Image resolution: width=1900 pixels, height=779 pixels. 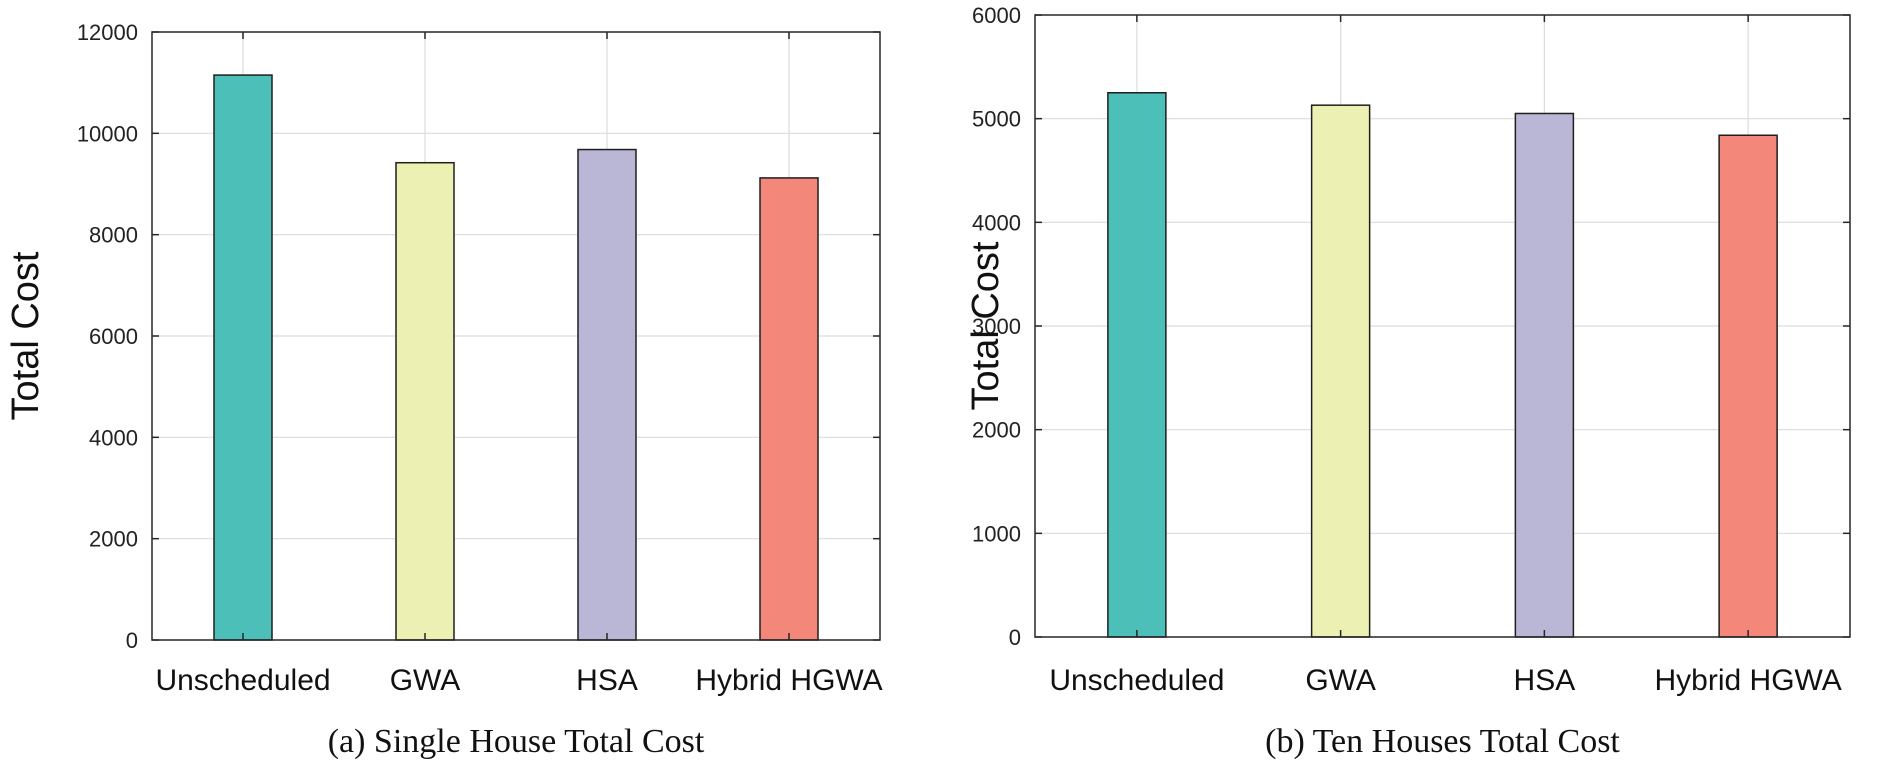 What do you see at coordinates (996, 326) in the screenshot?
I see `y-tick-label: 3000` at bounding box center [996, 326].